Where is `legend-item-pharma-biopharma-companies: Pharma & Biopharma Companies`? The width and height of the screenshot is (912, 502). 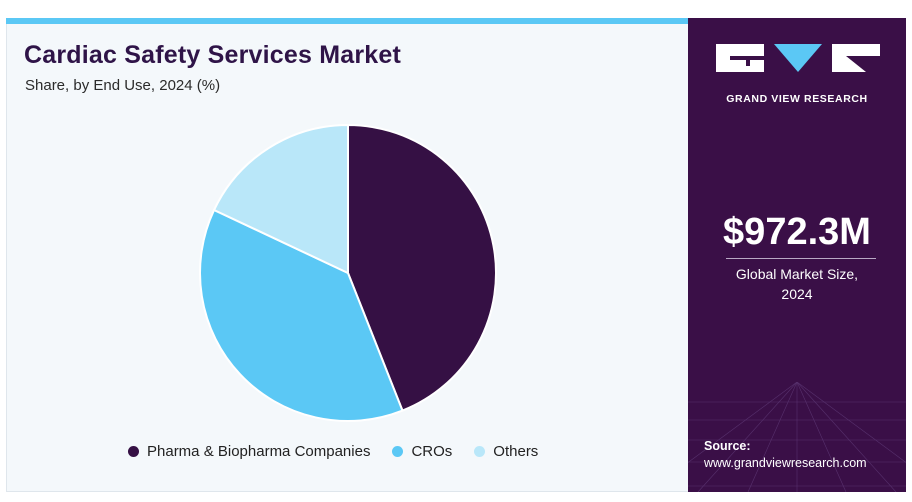 legend-item-pharma-biopharma-companies: Pharma & Biopharma Companies is located at coordinates (249, 451).